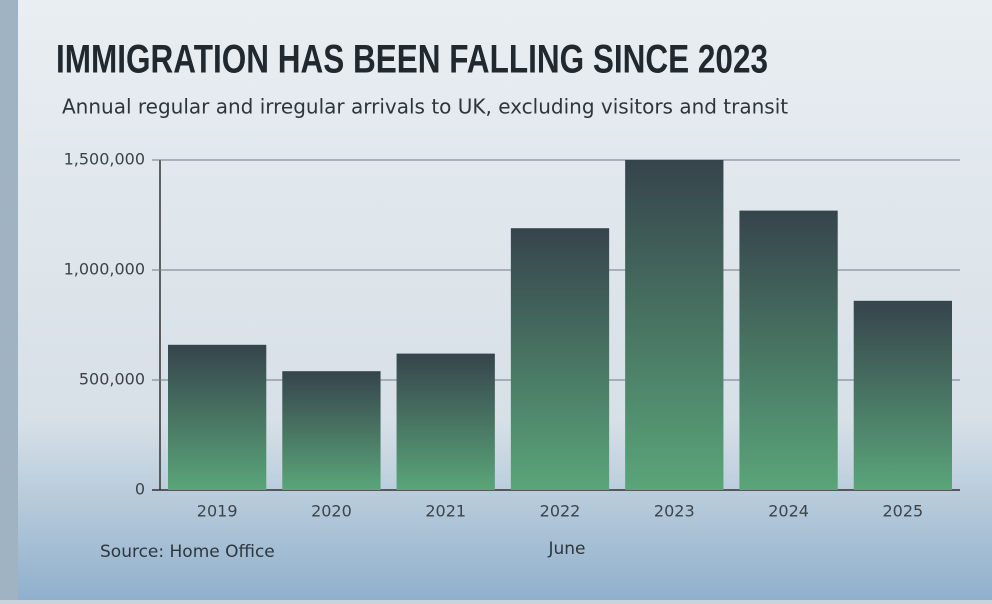  I want to click on y-tick-label: 0, so click(140, 489).